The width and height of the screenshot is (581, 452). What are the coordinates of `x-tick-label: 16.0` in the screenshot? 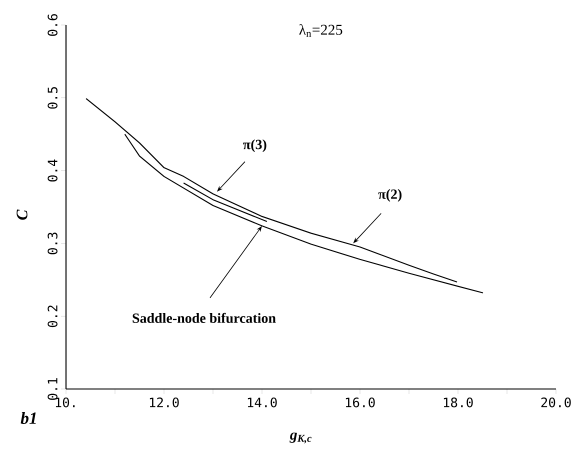 It's located at (360, 403).